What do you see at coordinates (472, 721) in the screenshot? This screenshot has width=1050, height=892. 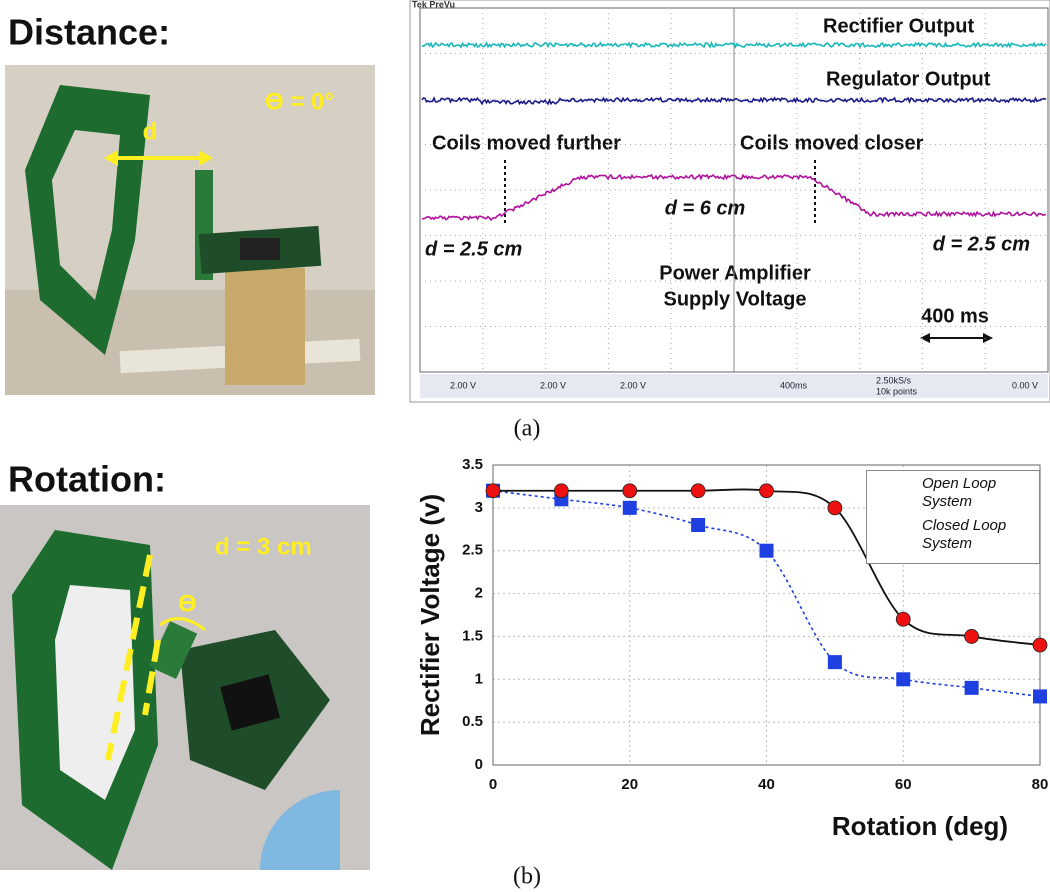 I see `y-tick-label: 0.5` at bounding box center [472, 721].